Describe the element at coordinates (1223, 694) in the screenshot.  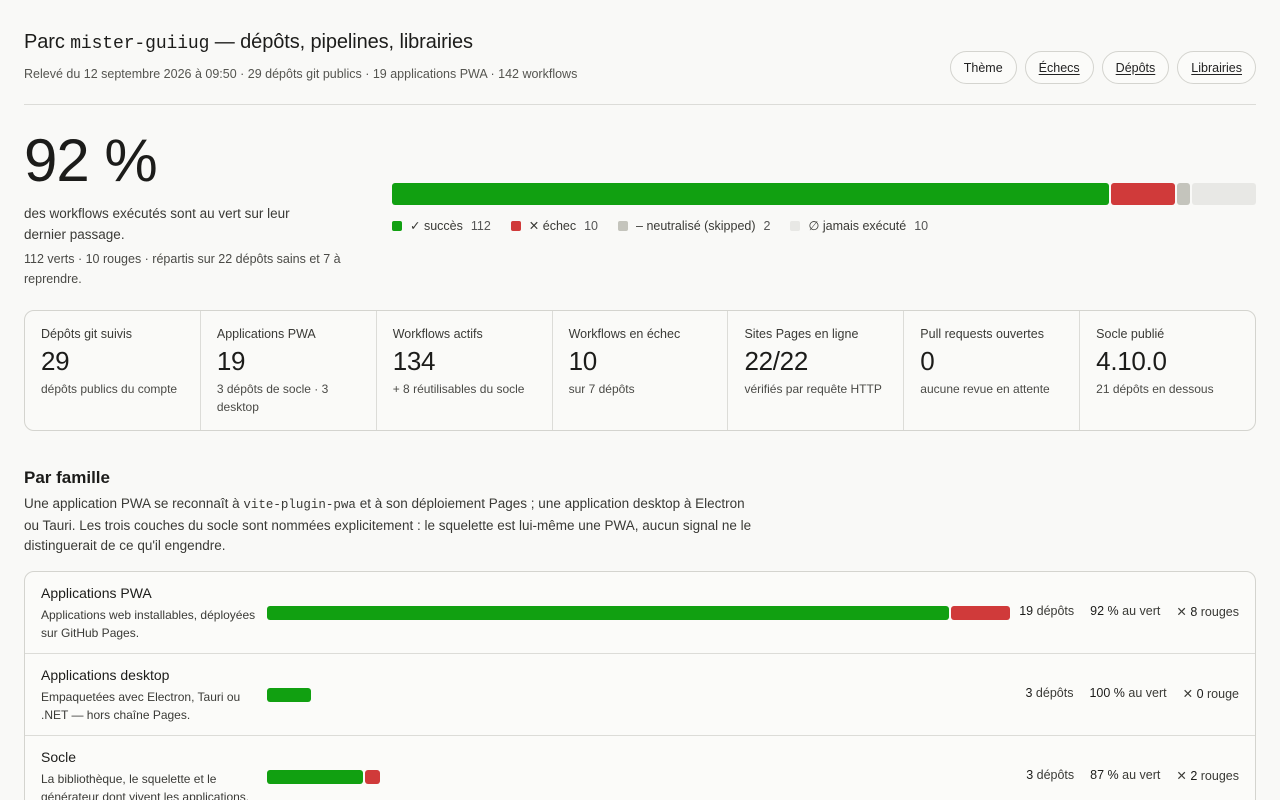
I see `family-red-count-label: rouge` at that location.